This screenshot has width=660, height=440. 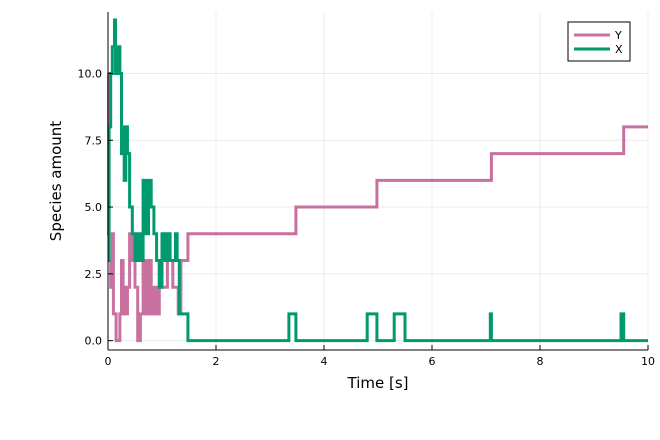 I want to click on legend: YX, so click(x=599, y=41).